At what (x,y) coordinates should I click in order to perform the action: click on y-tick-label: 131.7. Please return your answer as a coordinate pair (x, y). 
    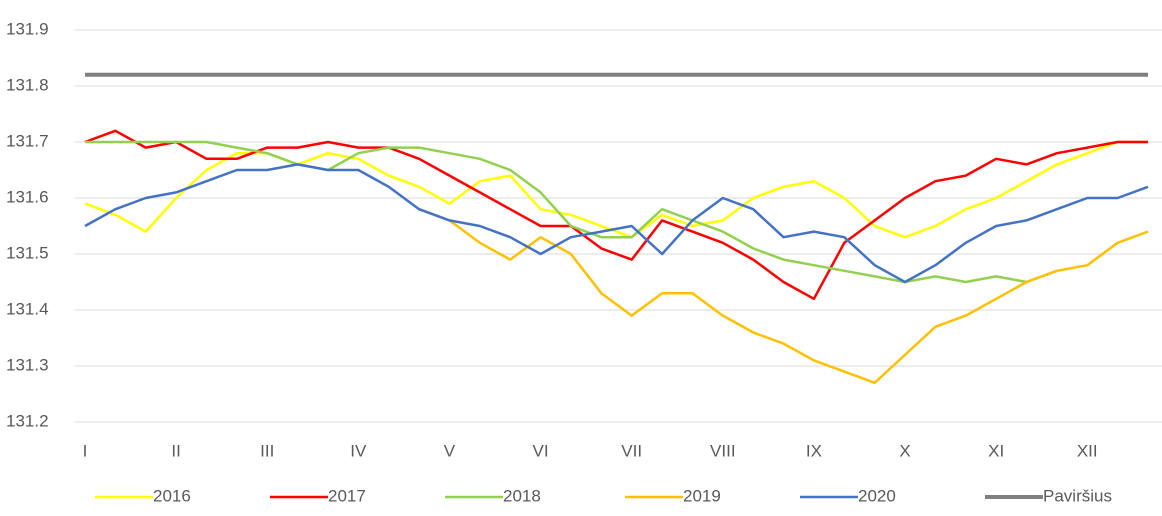
    Looking at the image, I should click on (27, 140).